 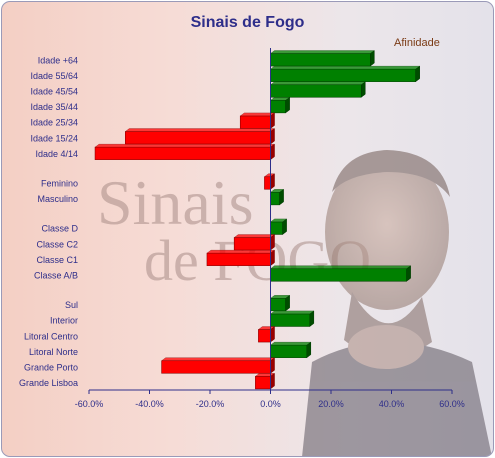 What do you see at coordinates (270, 404) in the screenshot?
I see `x-tick-label: 0.0%` at bounding box center [270, 404].